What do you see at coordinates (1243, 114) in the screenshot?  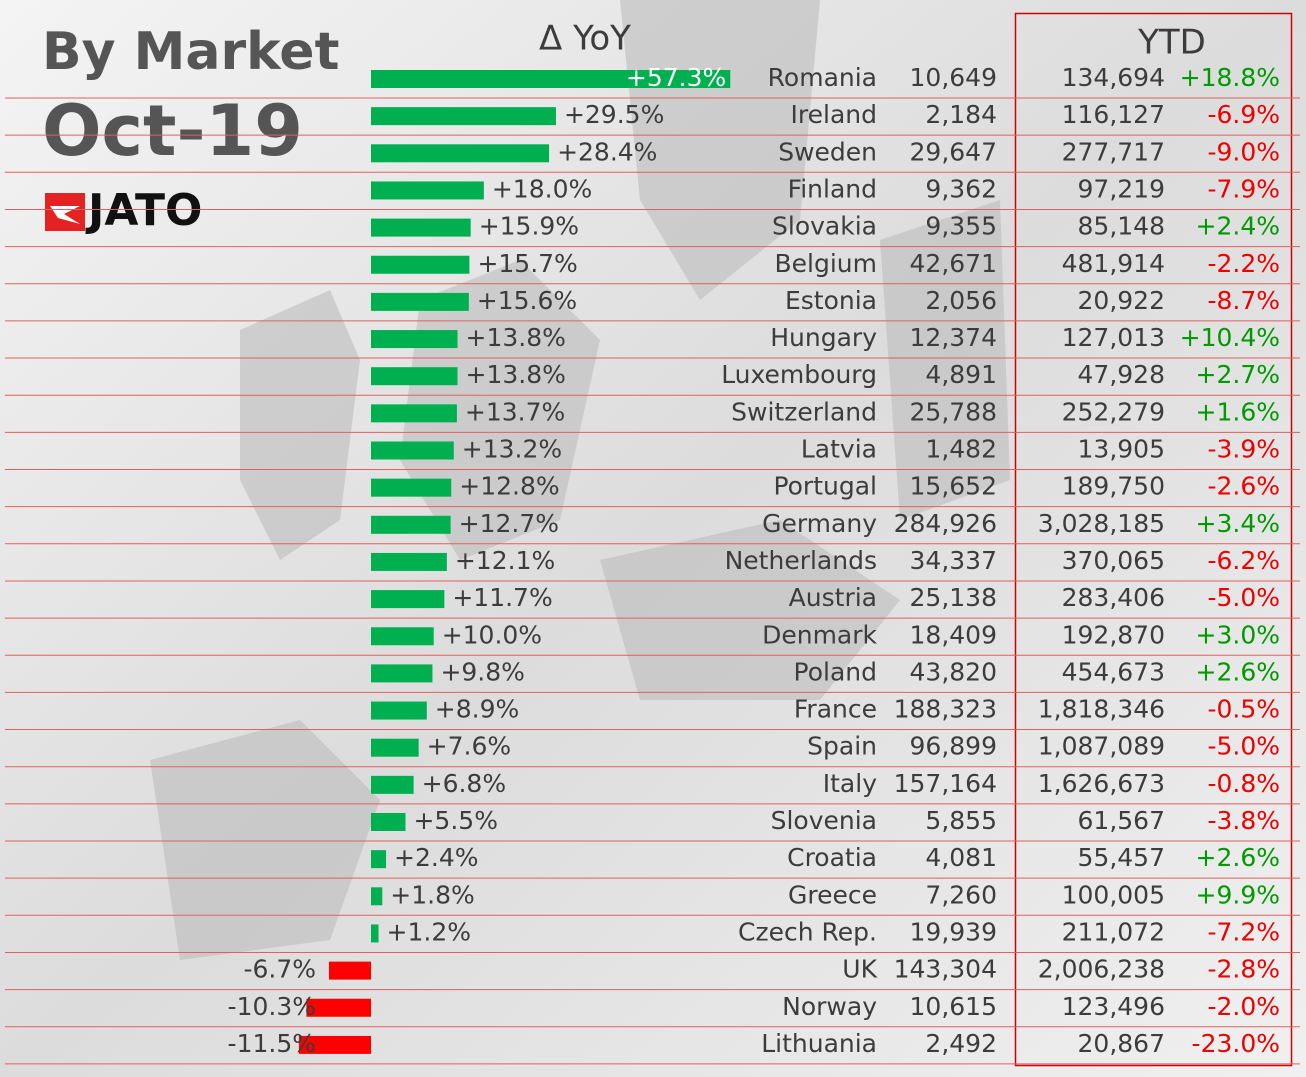 I see `ytd-change: -6.9%` at bounding box center [1243, 114].